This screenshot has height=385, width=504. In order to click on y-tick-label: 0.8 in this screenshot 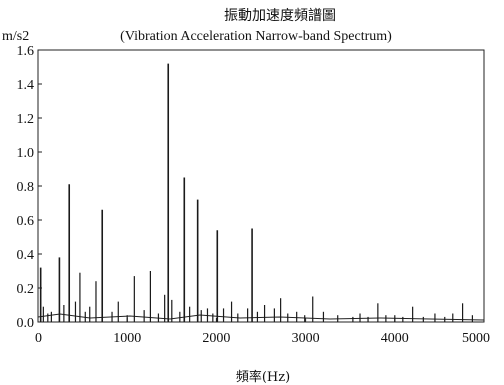, I will do `click(26, 187)`.